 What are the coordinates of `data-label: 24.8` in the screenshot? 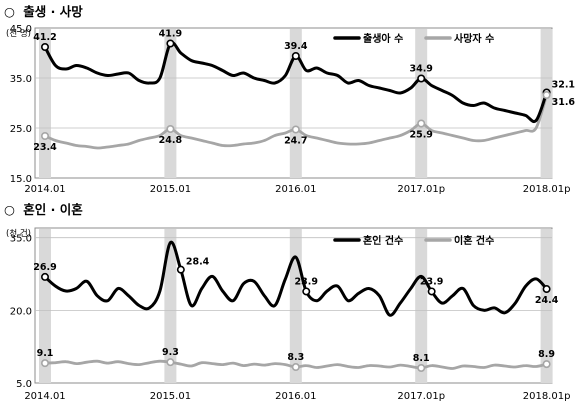 It's located at (171, 140).